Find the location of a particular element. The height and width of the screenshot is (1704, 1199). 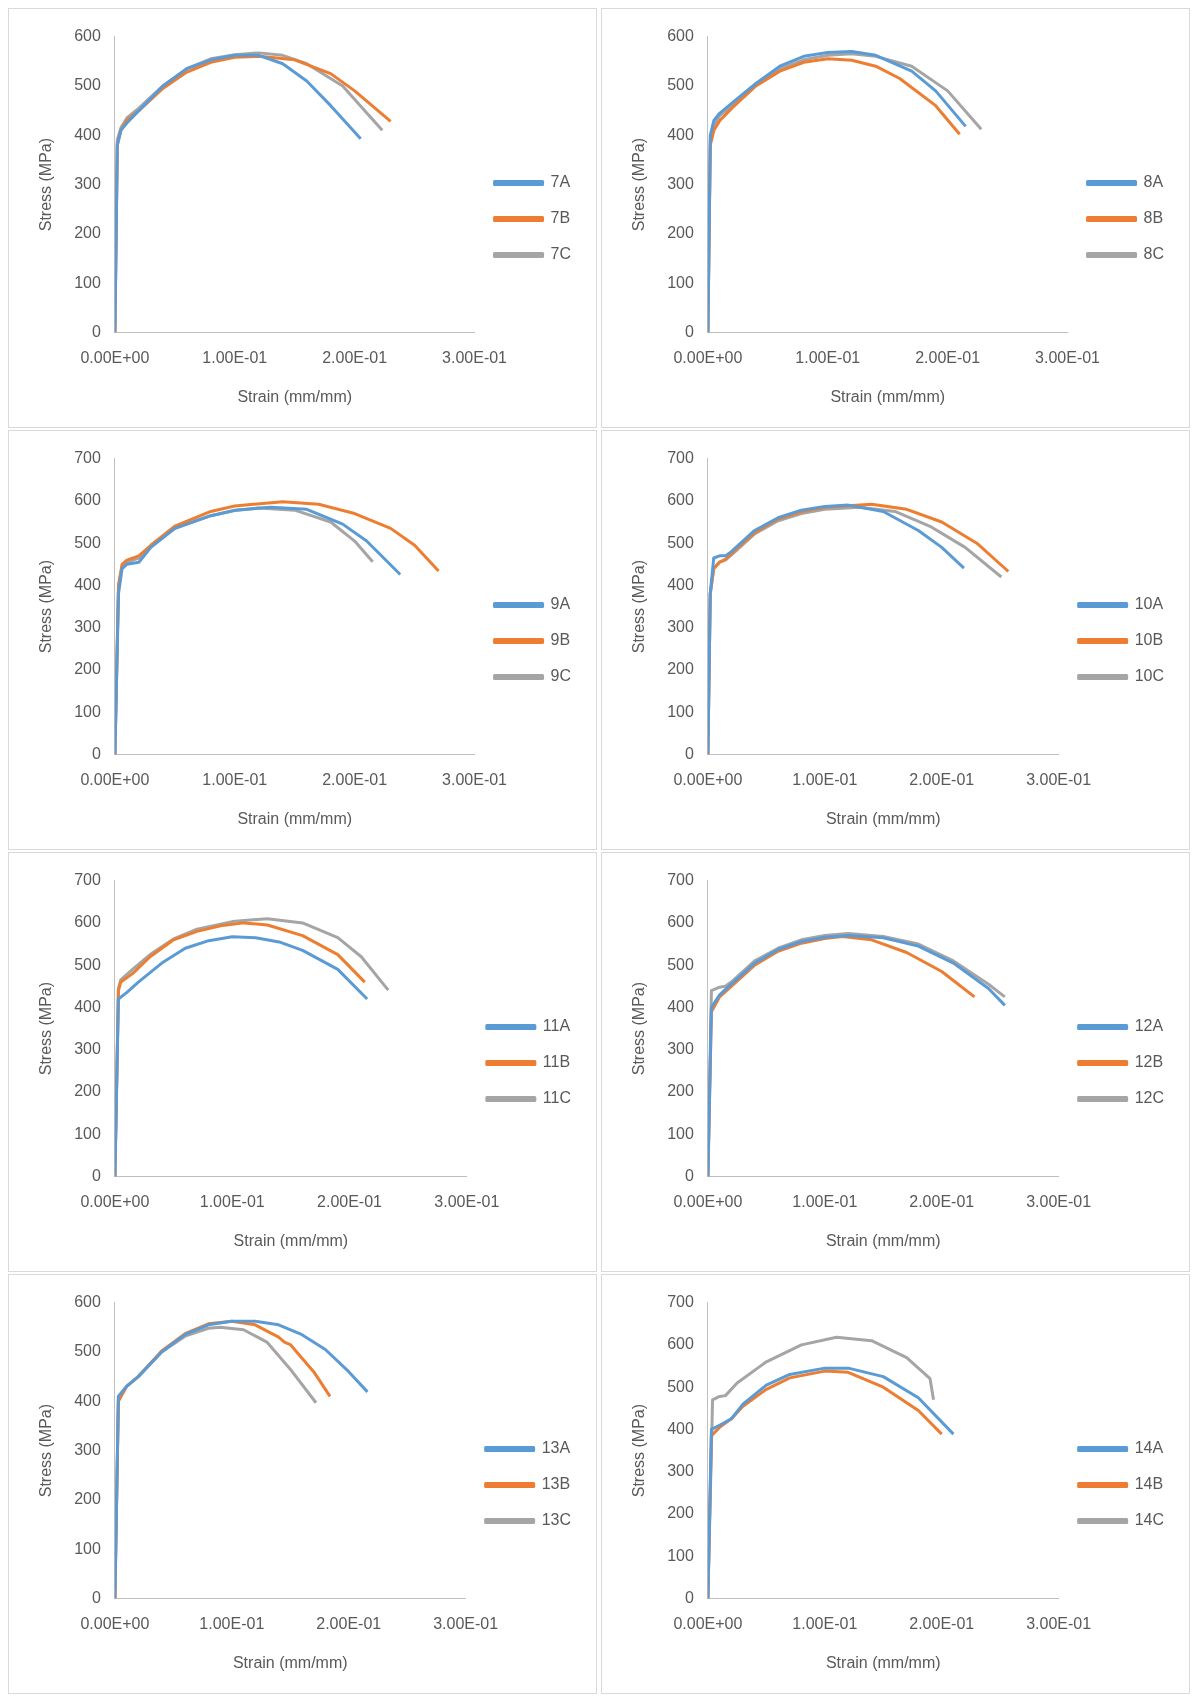

legend-label: 9C is located at coordinates (560, 676).